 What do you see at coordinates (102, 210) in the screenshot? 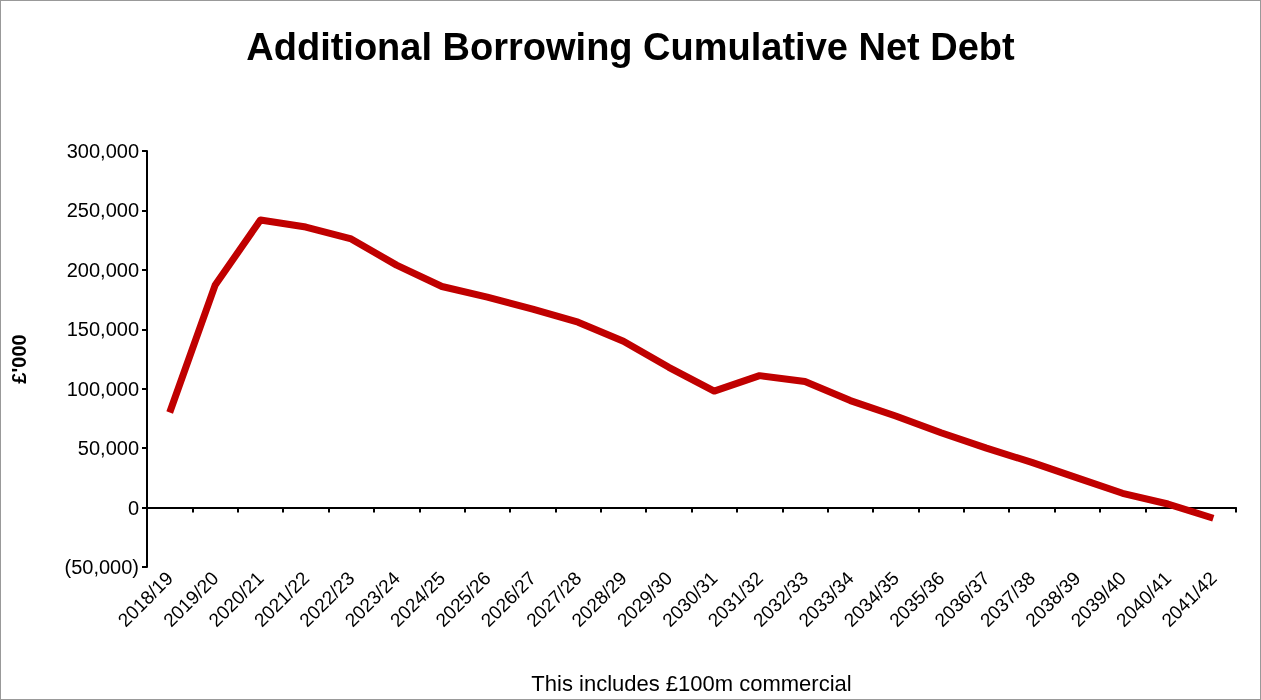
I see `y-tick-label: 250,000` at bounding box center [102, 210].